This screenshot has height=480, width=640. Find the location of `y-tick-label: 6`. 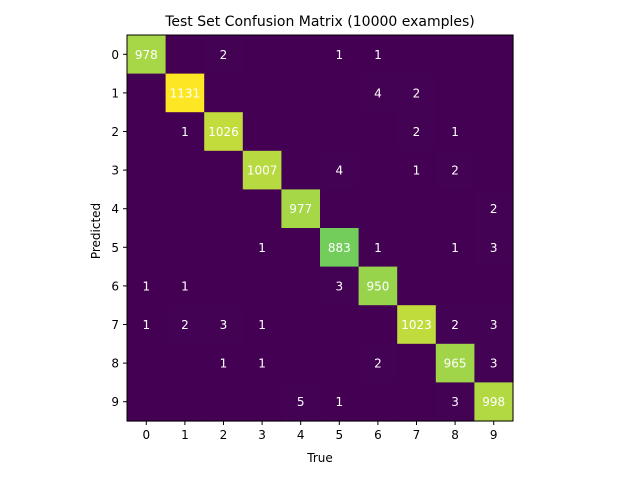

y-tick-label: 6 is located at coordinates (115, 286).